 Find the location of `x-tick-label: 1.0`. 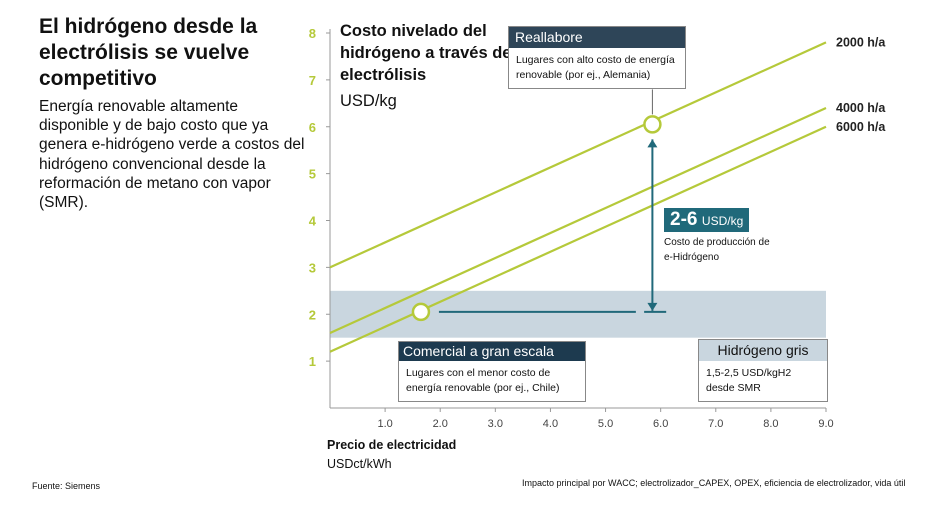

x-tick-label: 1.0 is located at coordinates (384, 424).